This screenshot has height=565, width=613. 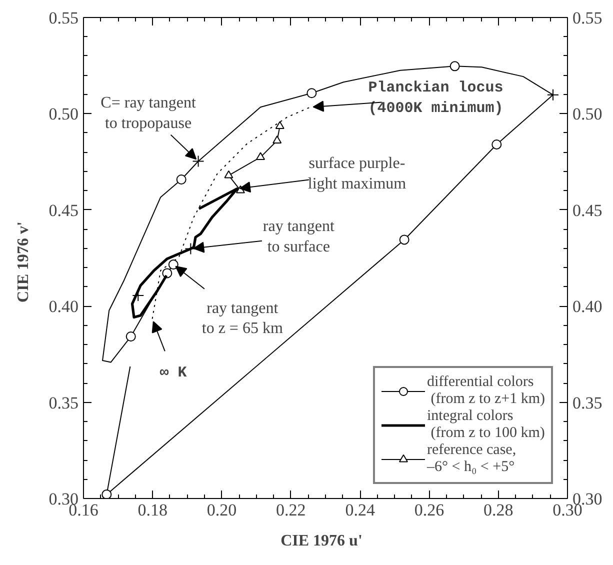 What do you see at coordinates (298, 237) in the screenshot?
I see `annotation: ray tangent to surface` at bounding box center [298, 237].